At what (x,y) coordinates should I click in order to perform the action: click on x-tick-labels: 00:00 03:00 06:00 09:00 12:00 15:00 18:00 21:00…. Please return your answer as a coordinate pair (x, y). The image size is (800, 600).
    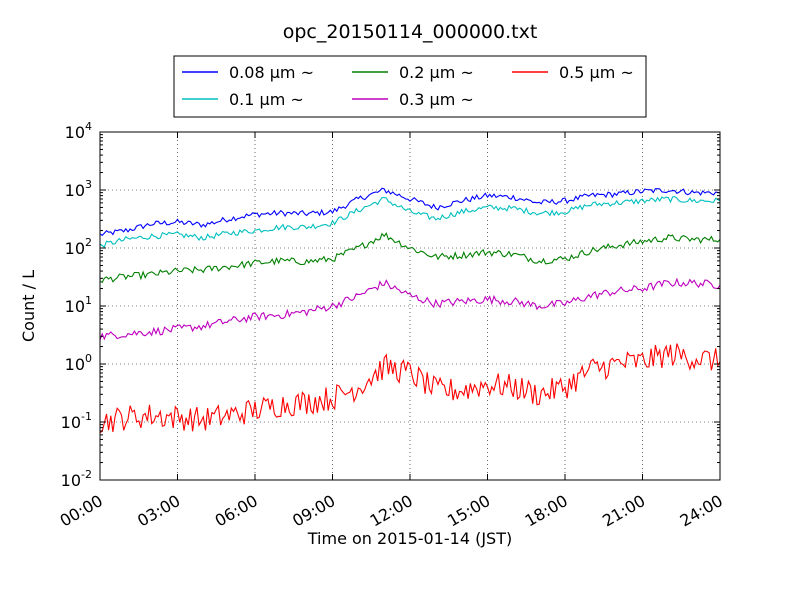
    Looking at the image, I should click on (391, 511).